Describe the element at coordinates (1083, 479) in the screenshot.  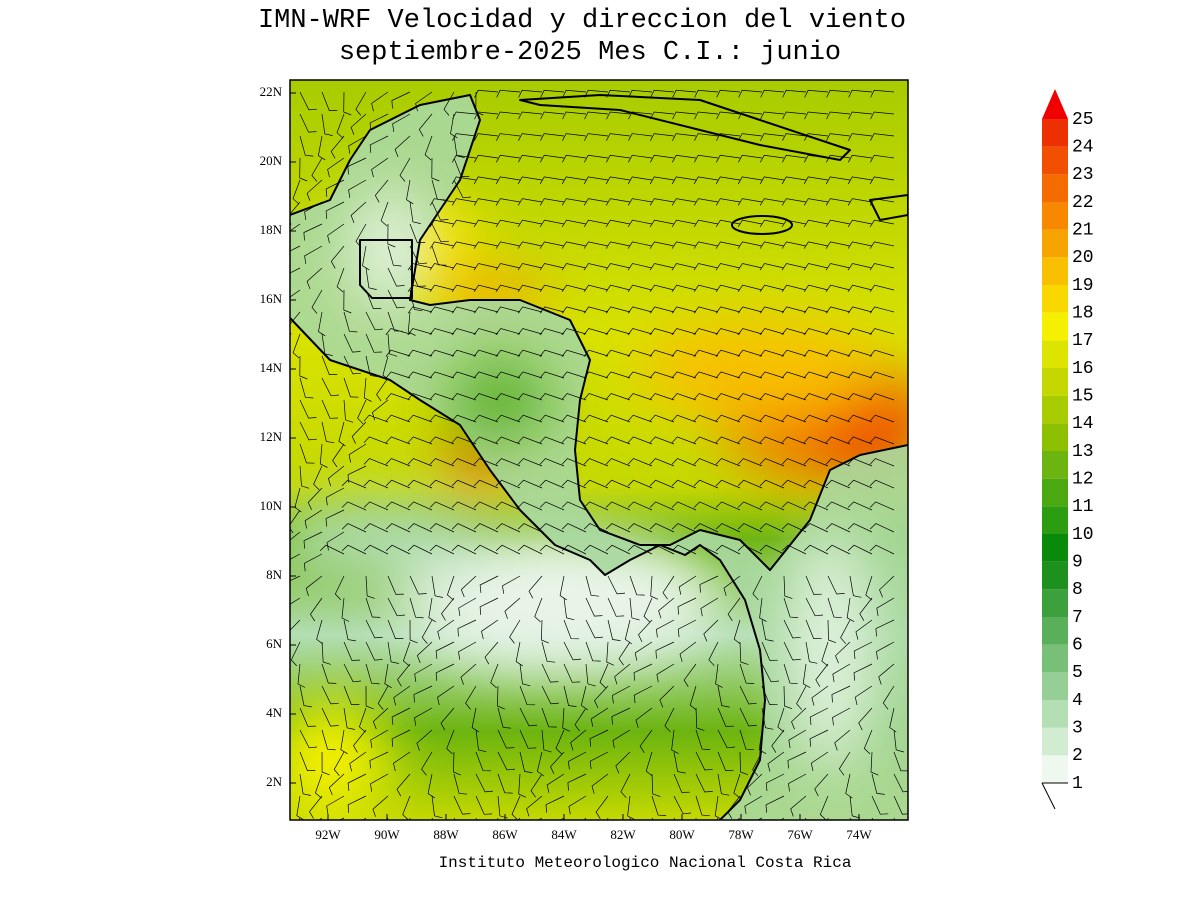
I see `colorbar-label: 12` at that location.